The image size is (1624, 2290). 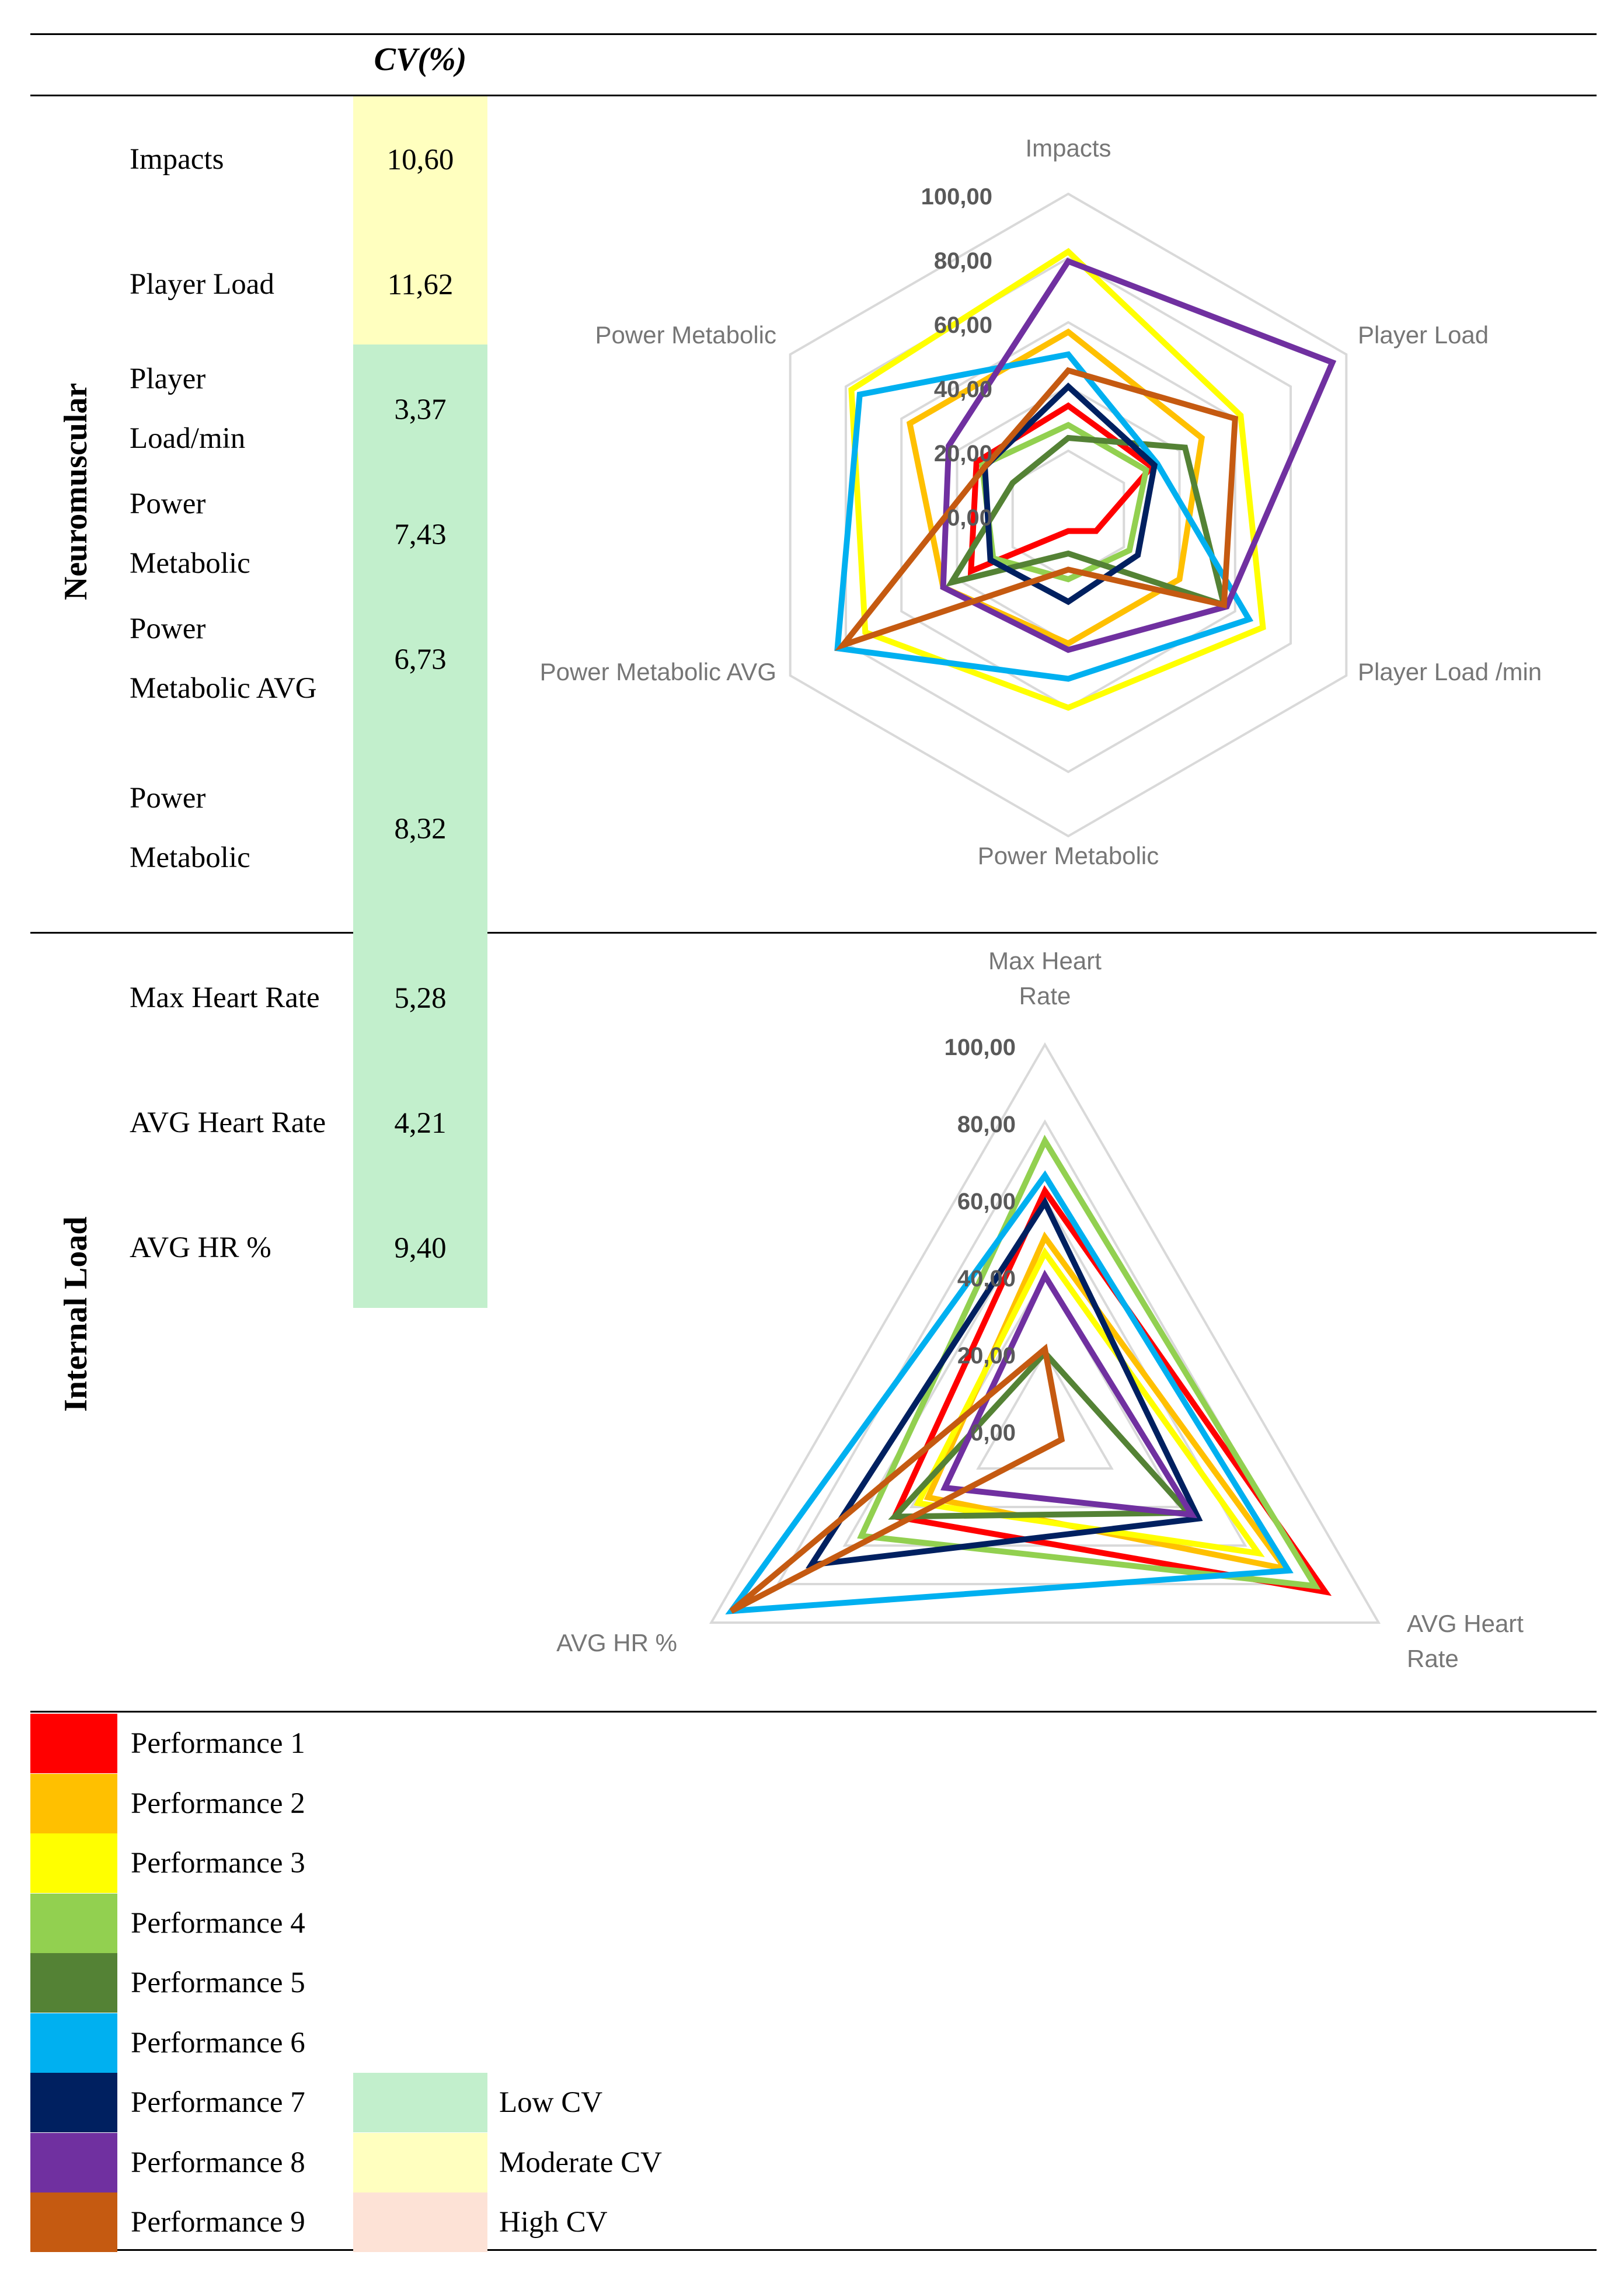 What do you see at coordinates (200, 1247) in the screenshot?
I see `row-label-avg-hr-percent: AVG HR %` at bounding box center [200, 1247].